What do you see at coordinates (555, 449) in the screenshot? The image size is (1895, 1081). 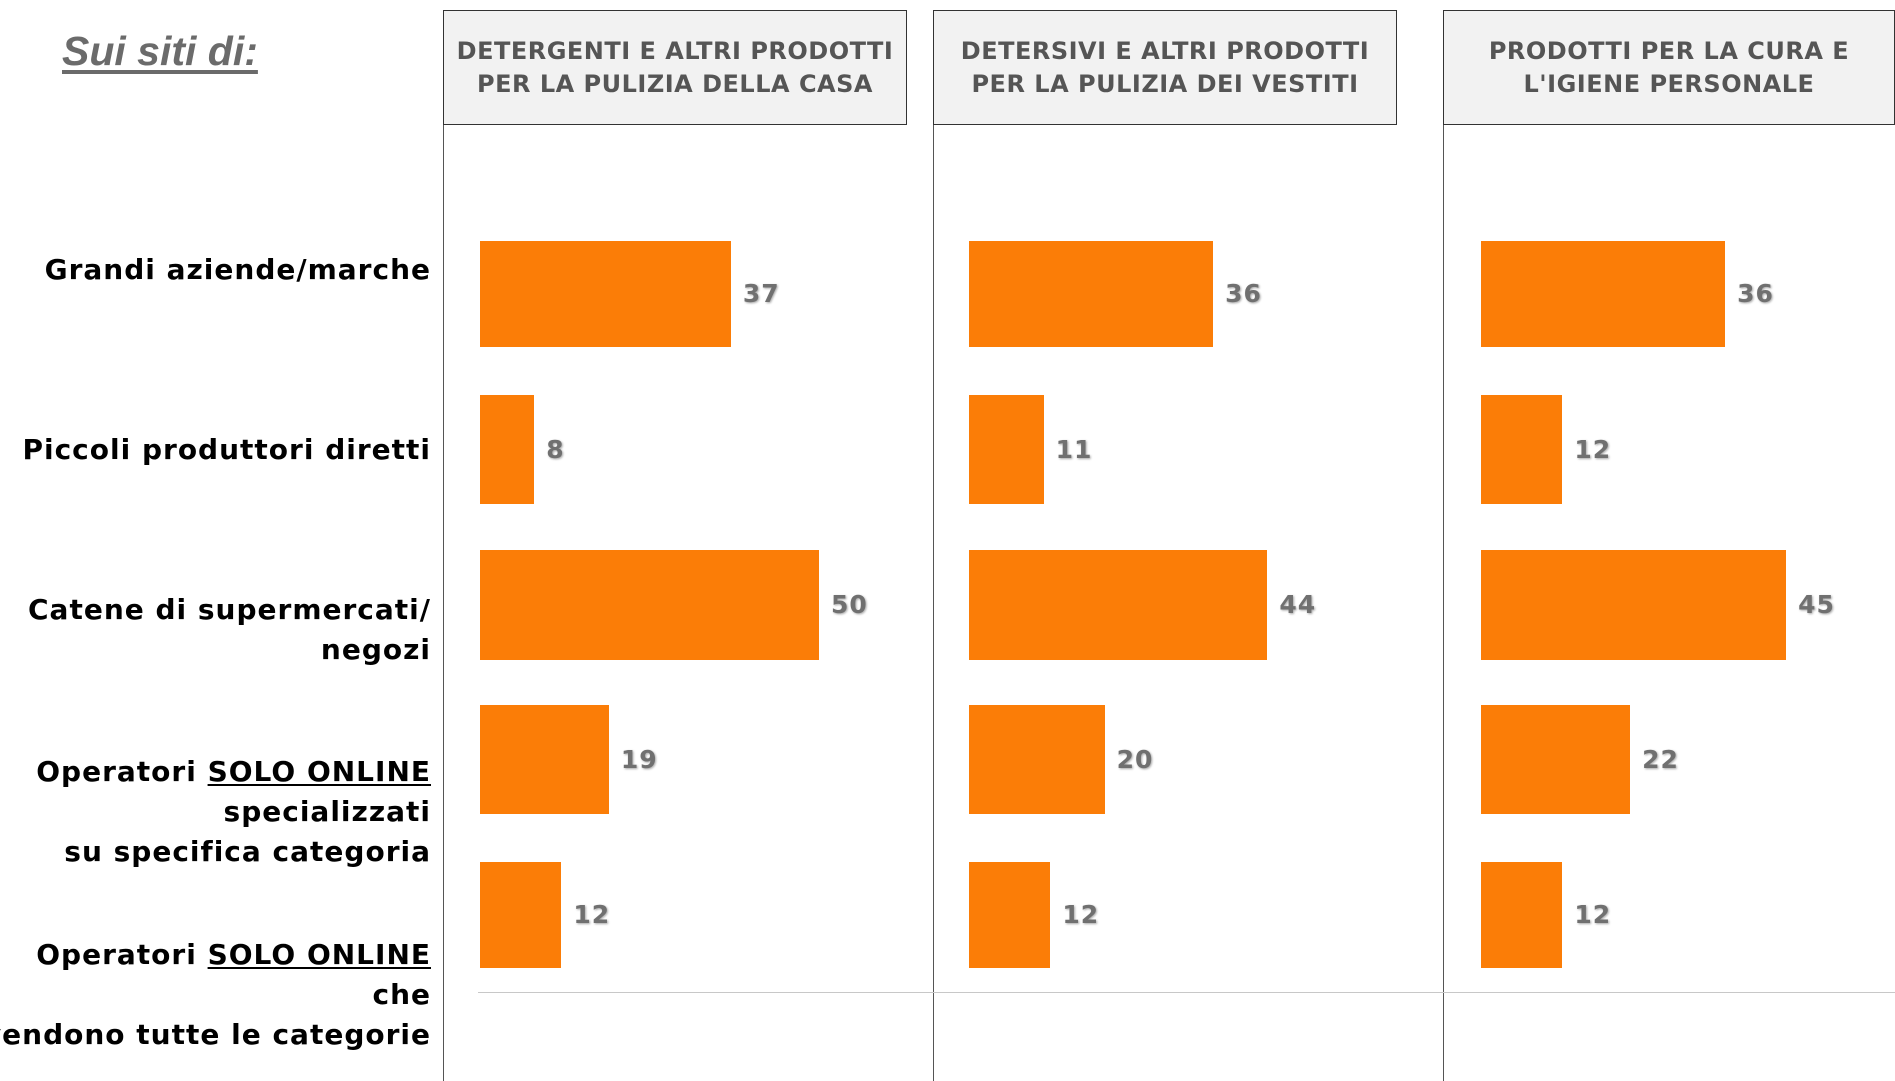 I see `bar-value-label: 8` at bounding box center [555, 449].